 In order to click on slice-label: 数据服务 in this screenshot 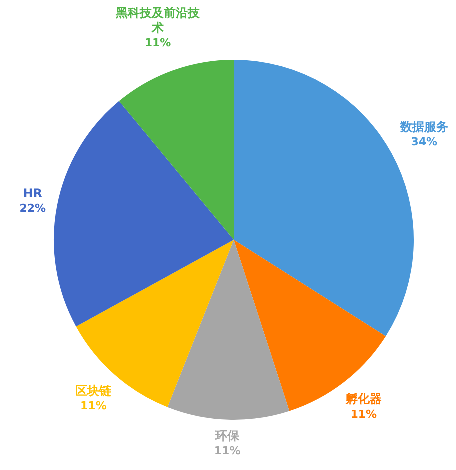, I will do `click(423, 127)`.